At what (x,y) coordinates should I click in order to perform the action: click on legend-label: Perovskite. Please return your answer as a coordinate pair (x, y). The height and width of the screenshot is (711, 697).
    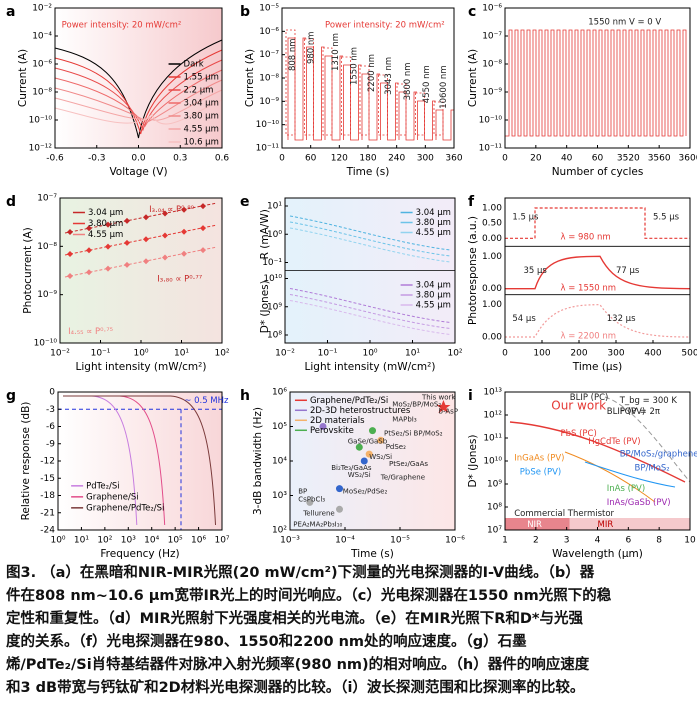
    Looking at the image, I should click on (332, 431).